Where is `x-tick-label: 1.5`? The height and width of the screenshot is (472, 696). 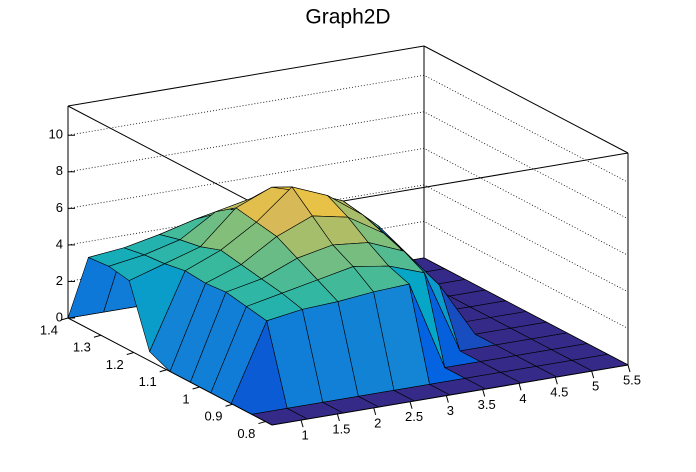
x-tick-label: 1.5 is located at coordinates (341, 428).